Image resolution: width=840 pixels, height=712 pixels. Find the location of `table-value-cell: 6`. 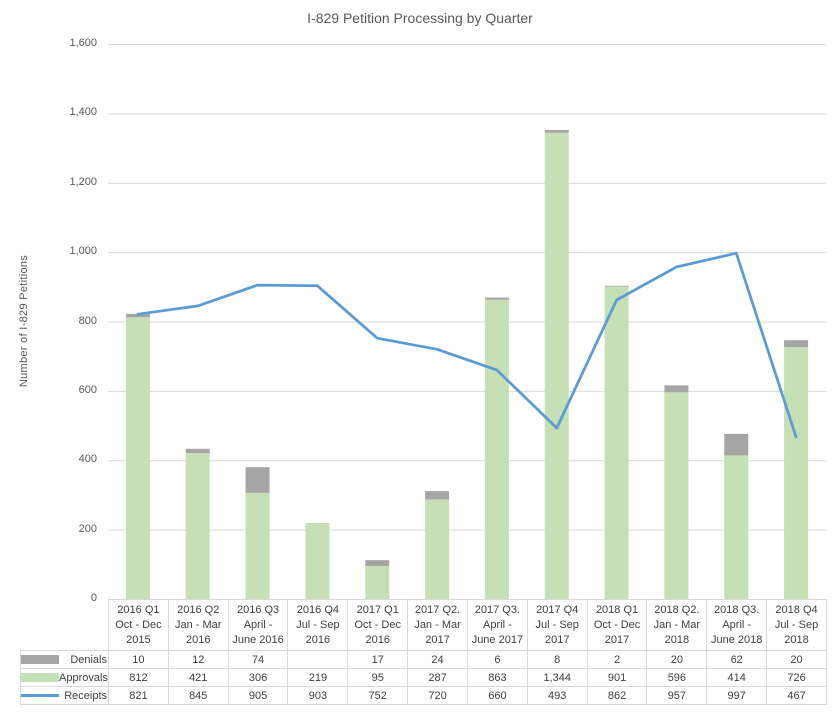

table-value-cell: 6 is located at coordinates (497, 659).